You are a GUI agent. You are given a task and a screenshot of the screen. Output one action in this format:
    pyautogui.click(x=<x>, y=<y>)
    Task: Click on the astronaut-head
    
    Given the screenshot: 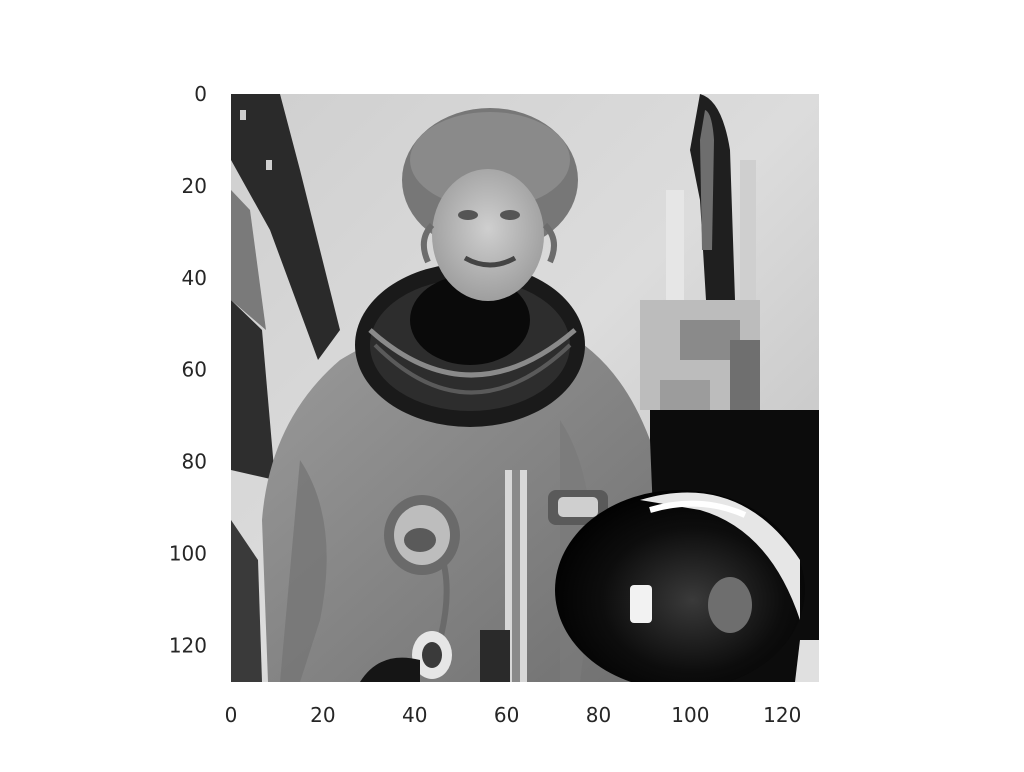 What is the action you would take?
    pyautogui.click(x=490, y=204)
    